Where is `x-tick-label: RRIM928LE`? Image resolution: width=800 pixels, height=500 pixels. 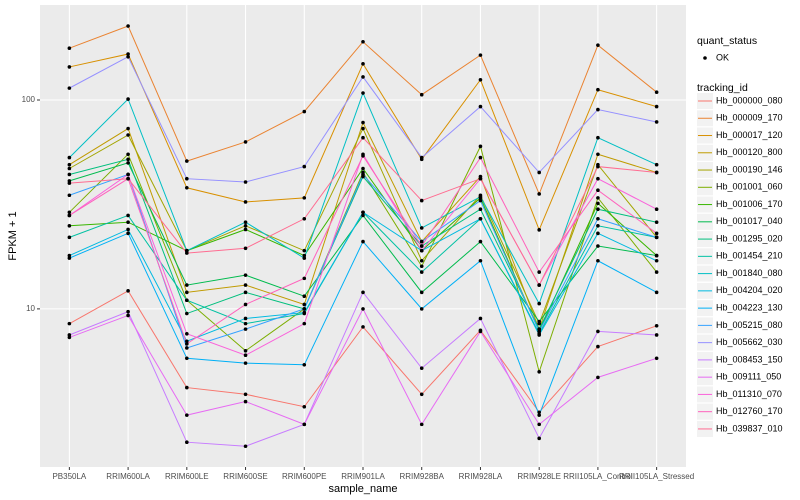 x-tick-label: RRIM928LE is located at coordinates (539, 476).